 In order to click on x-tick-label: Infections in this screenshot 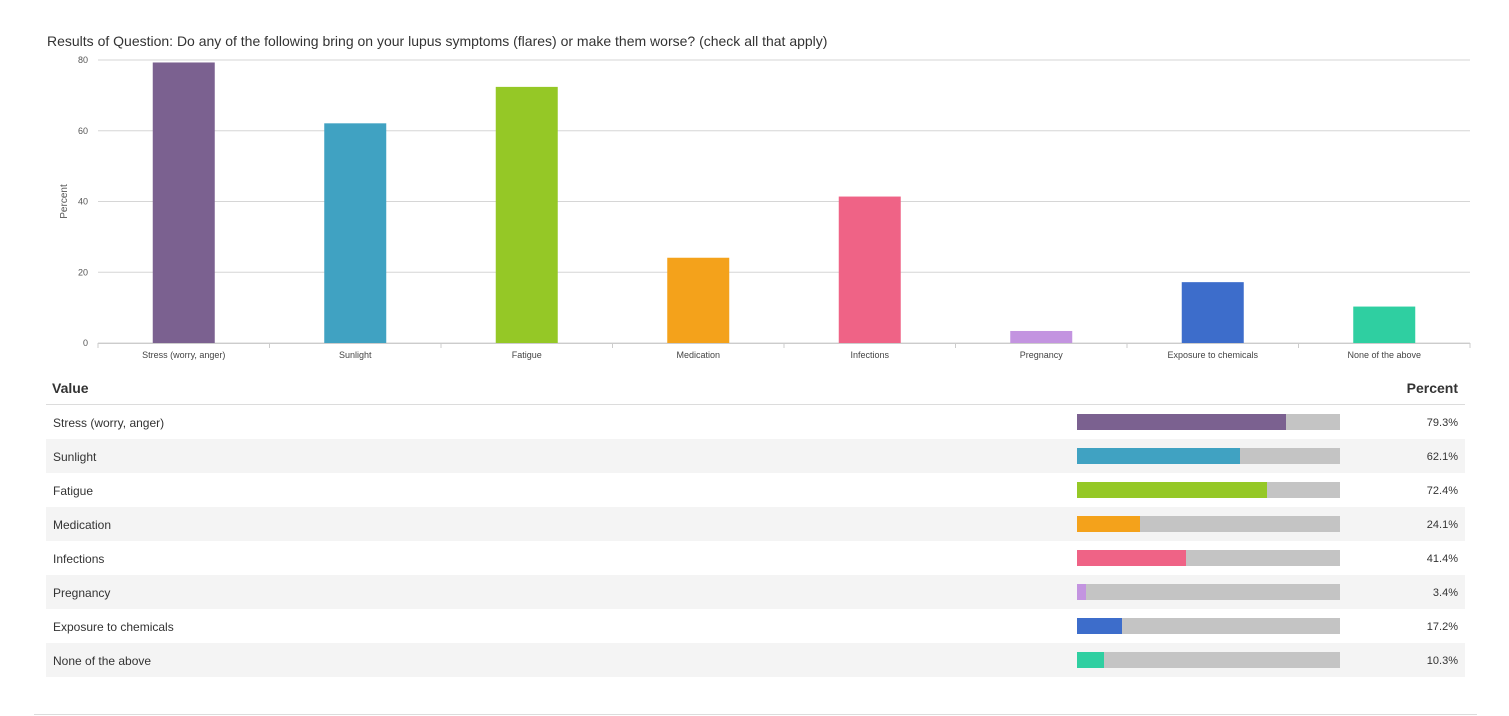, I will do `click(869, 355)`.